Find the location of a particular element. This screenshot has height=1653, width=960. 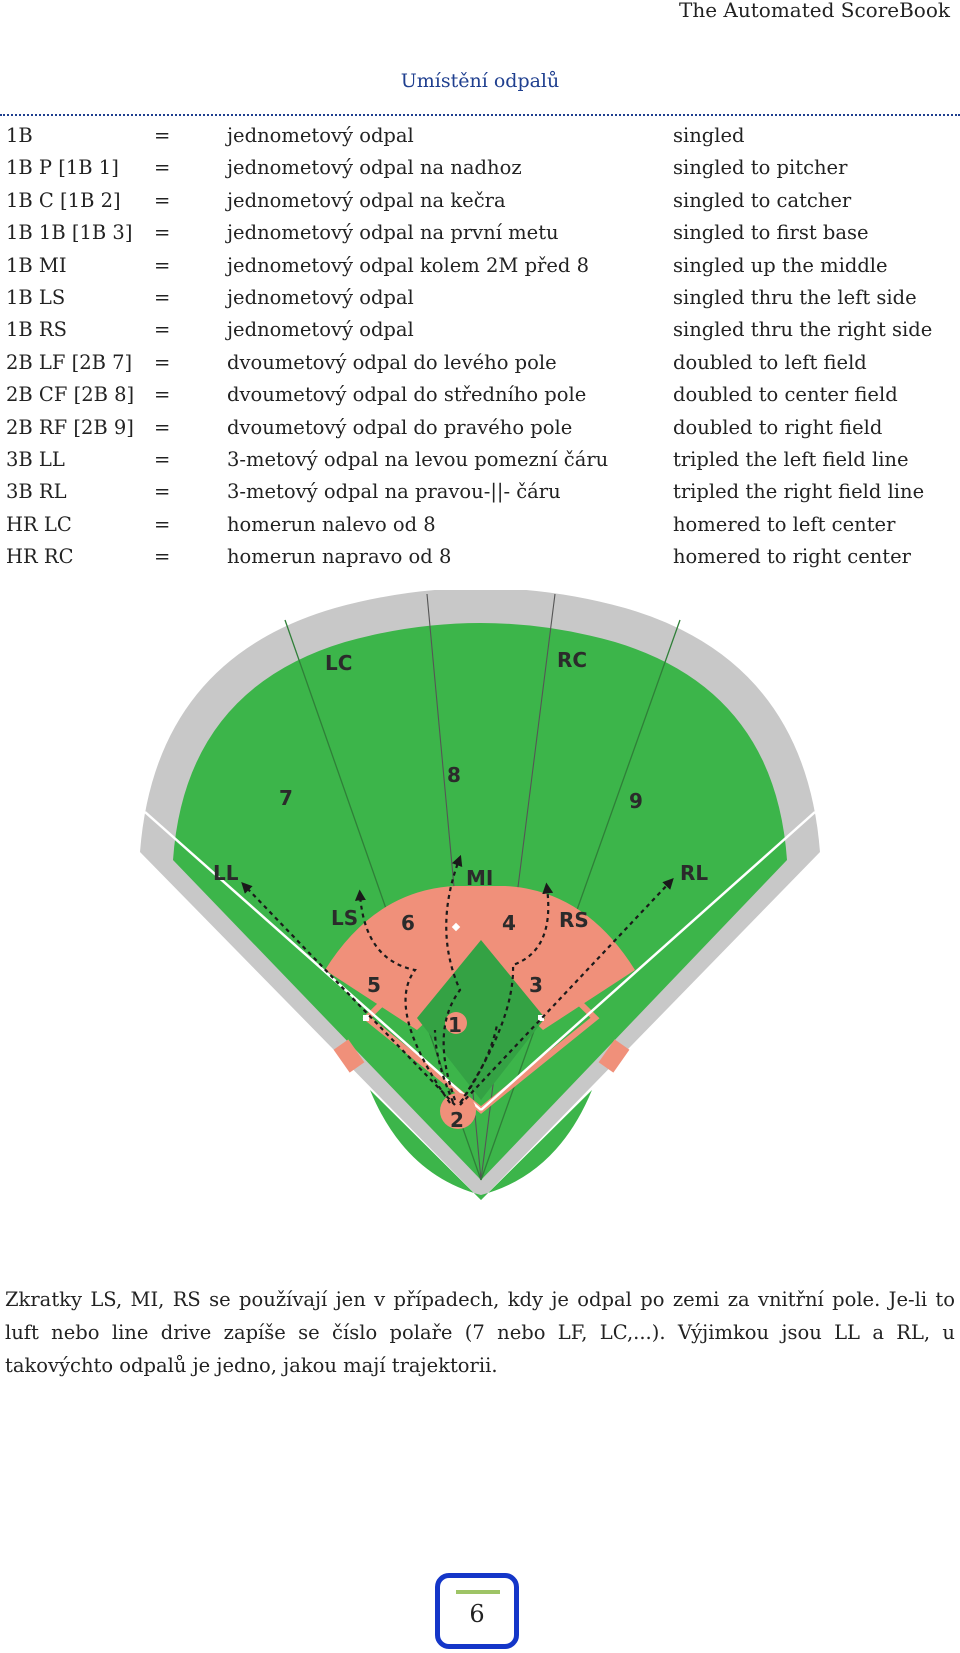

label-mi: MI is located at coordinates (479, 878).